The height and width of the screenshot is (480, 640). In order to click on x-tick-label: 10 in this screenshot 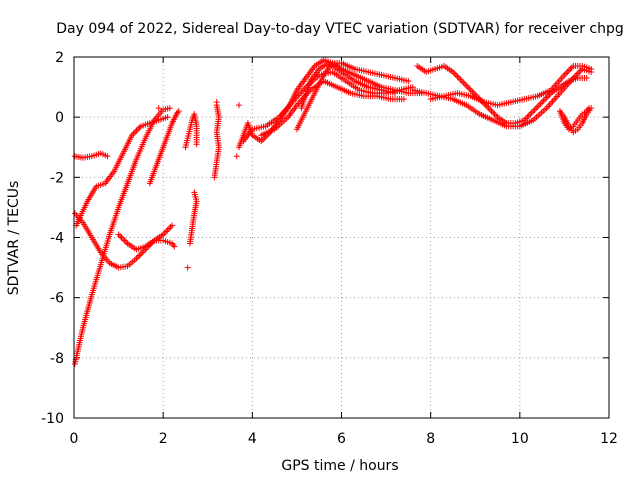, I will do `click(520, 439)`.